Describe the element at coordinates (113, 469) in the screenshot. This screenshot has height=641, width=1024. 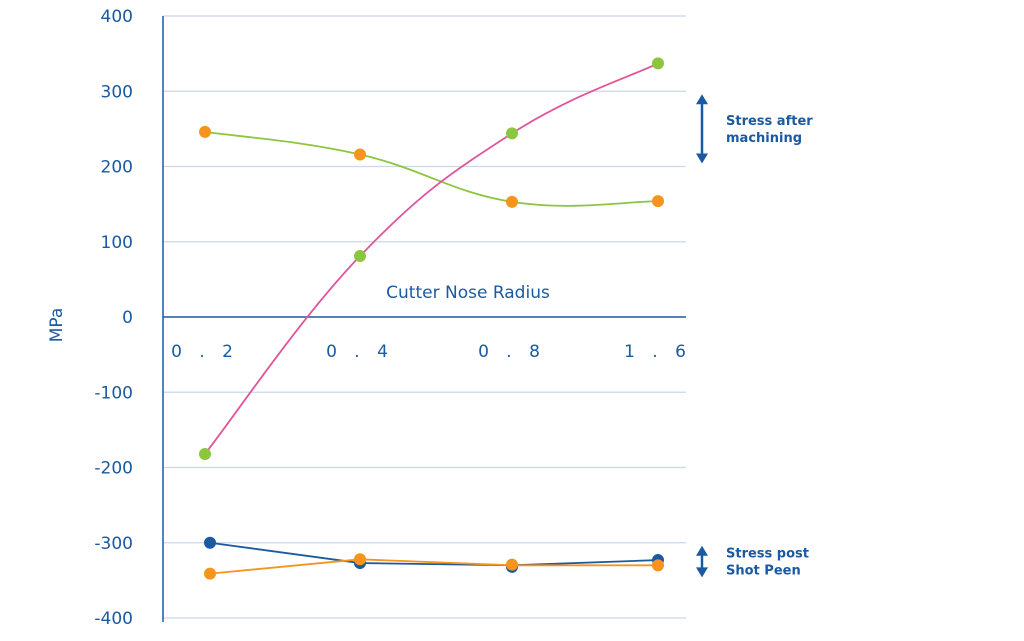
I see `y-tick-label: -200` at that location.